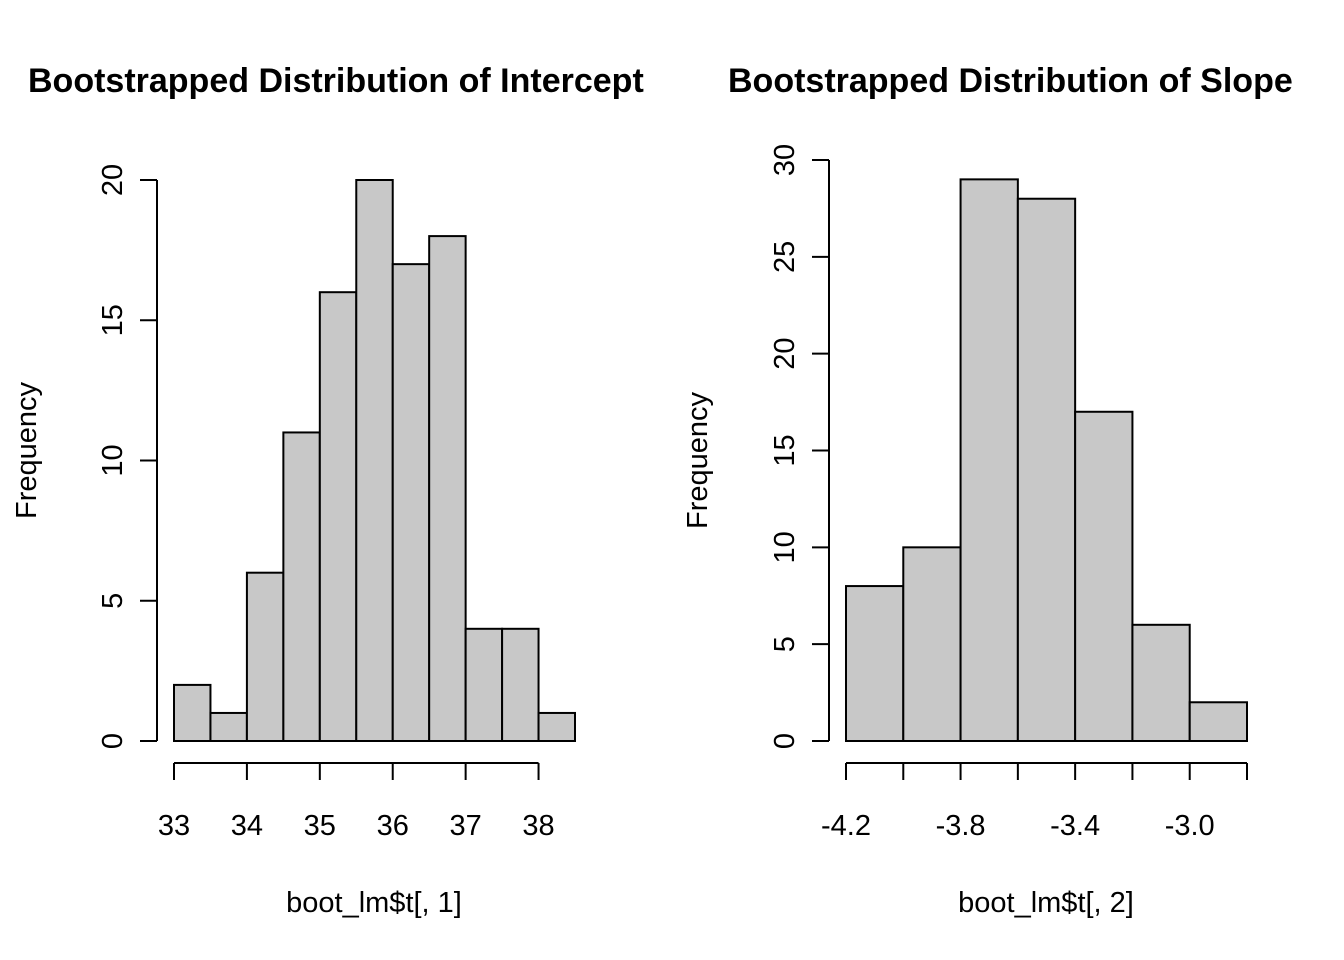 This screenshot has height=960, width=1344. Describe the element at coordinates (374, 903) in the screenshot. I see `x-axis-label: boot_lm$t[, 1]` at that location.